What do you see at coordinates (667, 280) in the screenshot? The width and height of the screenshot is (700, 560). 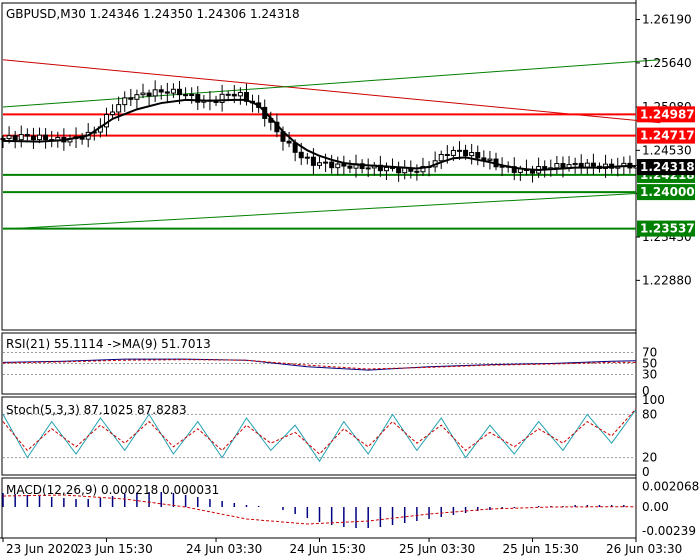 I see `price-tick-label: 1.22880` at bounding box center [667, 280].